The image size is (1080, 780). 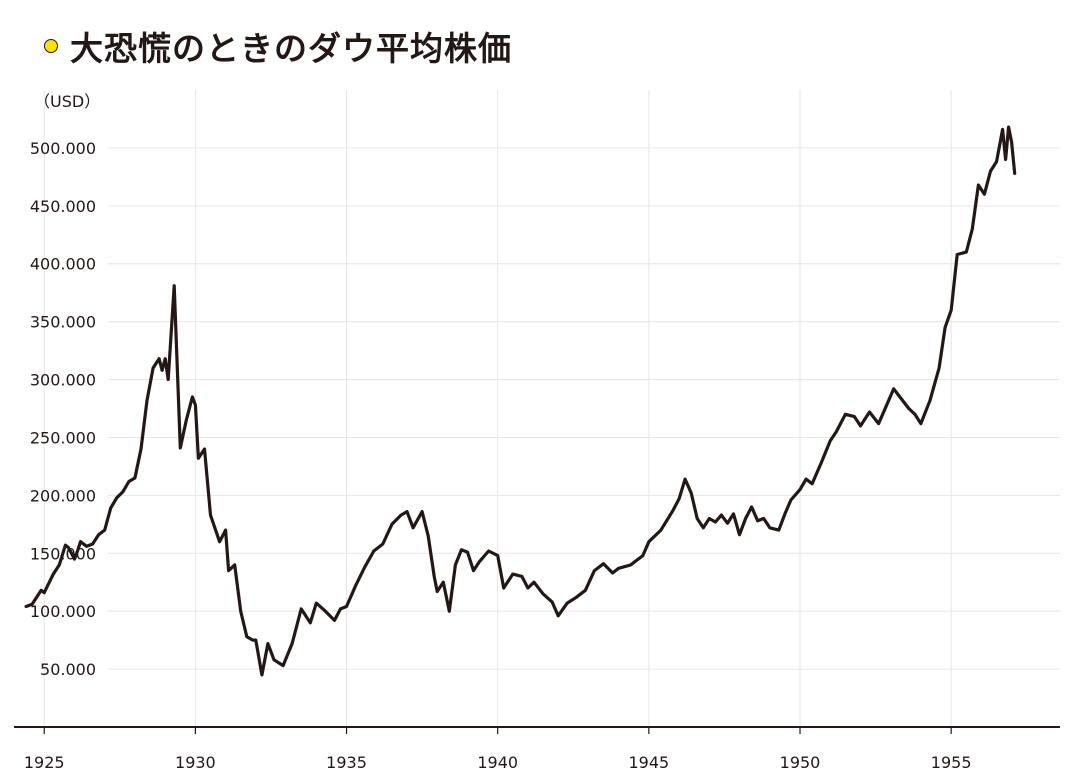 I want to click on y-tick-label: 50.000, so click(x=68, y=669).